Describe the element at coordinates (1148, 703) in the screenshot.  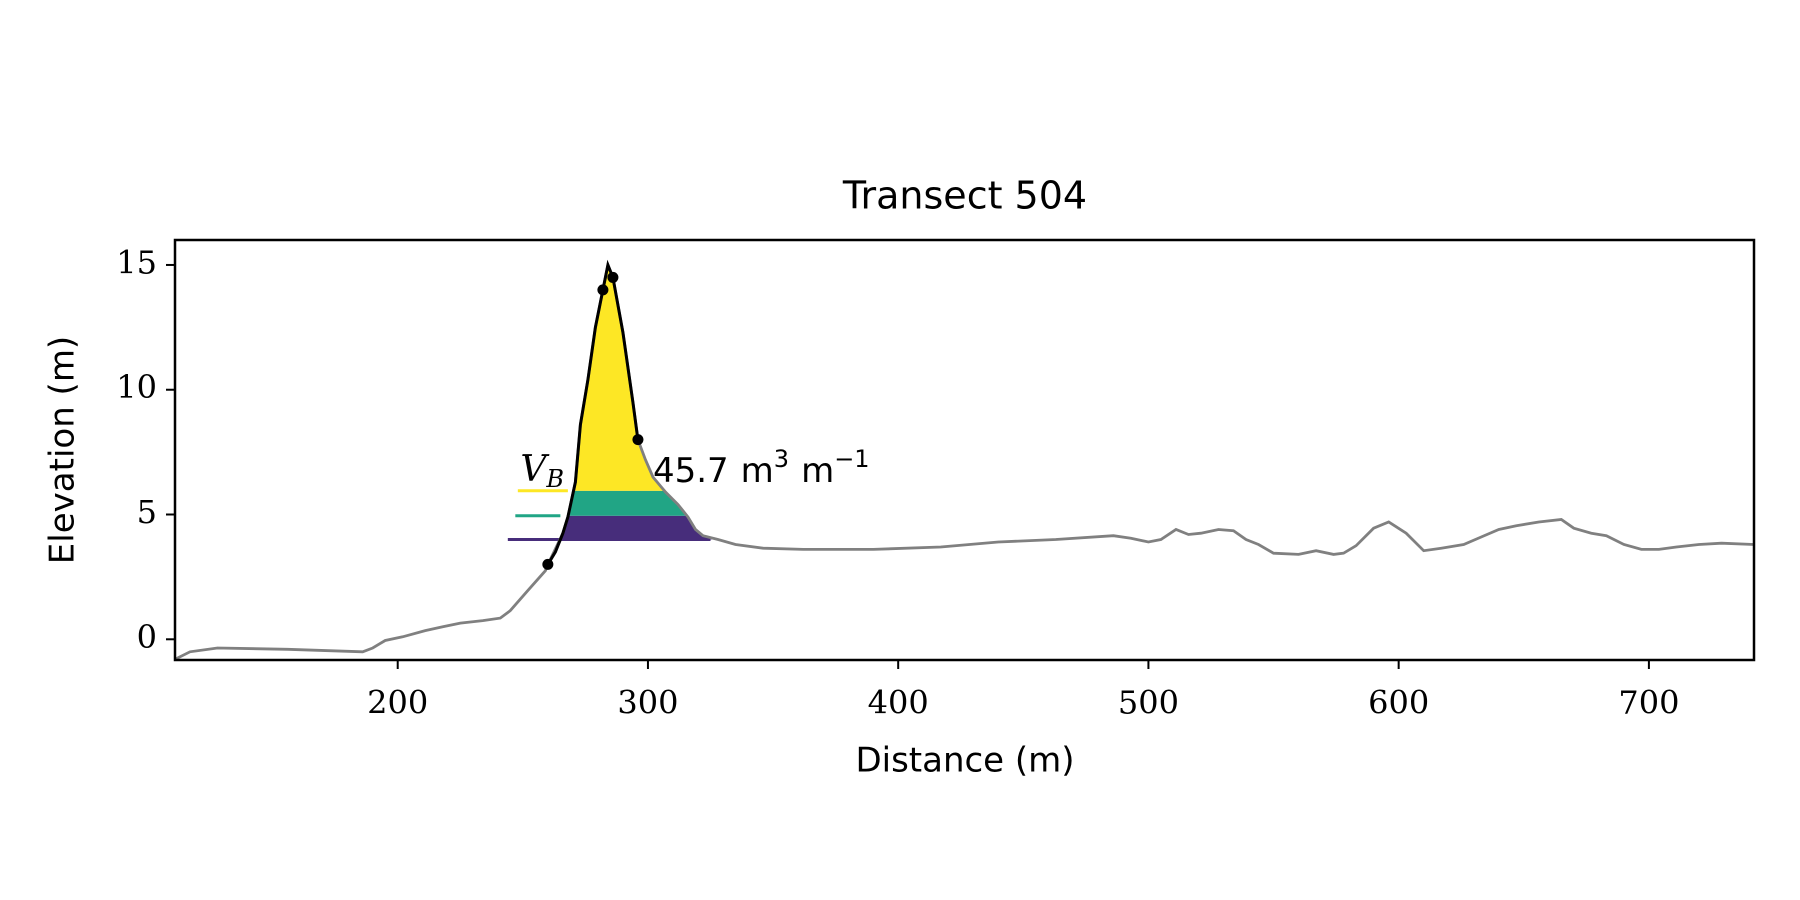
I see `x-tick-label: 500` at that location.